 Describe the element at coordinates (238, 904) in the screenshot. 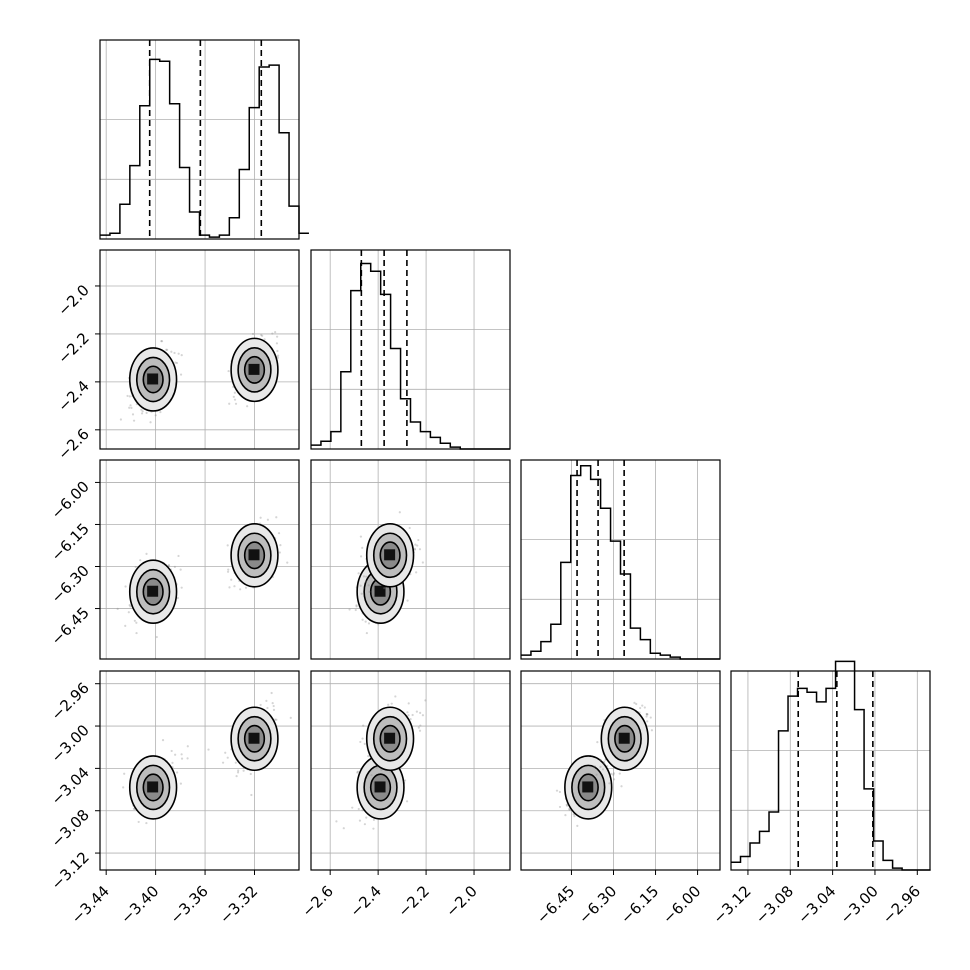

I see `x-tick-label: −3.32` at that location.